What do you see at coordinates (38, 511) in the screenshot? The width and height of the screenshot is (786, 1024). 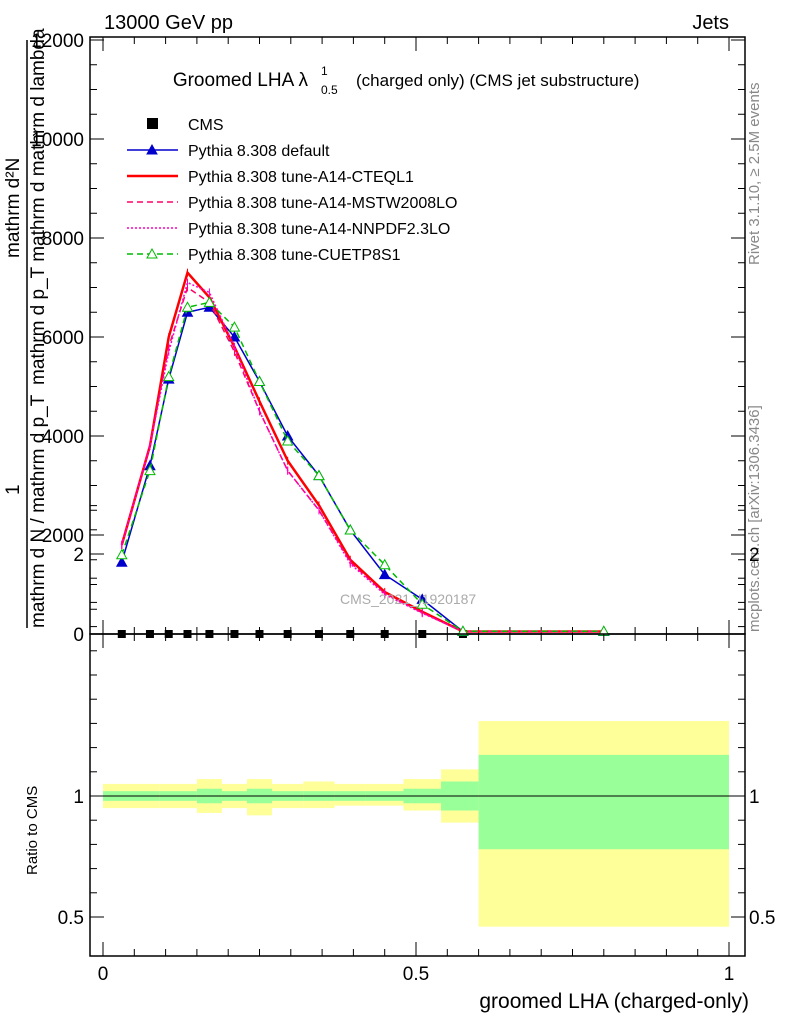 I see `ylabel-prefix-den: mathrm d N / mathrm d p_T` at bounding box center [38, 511].